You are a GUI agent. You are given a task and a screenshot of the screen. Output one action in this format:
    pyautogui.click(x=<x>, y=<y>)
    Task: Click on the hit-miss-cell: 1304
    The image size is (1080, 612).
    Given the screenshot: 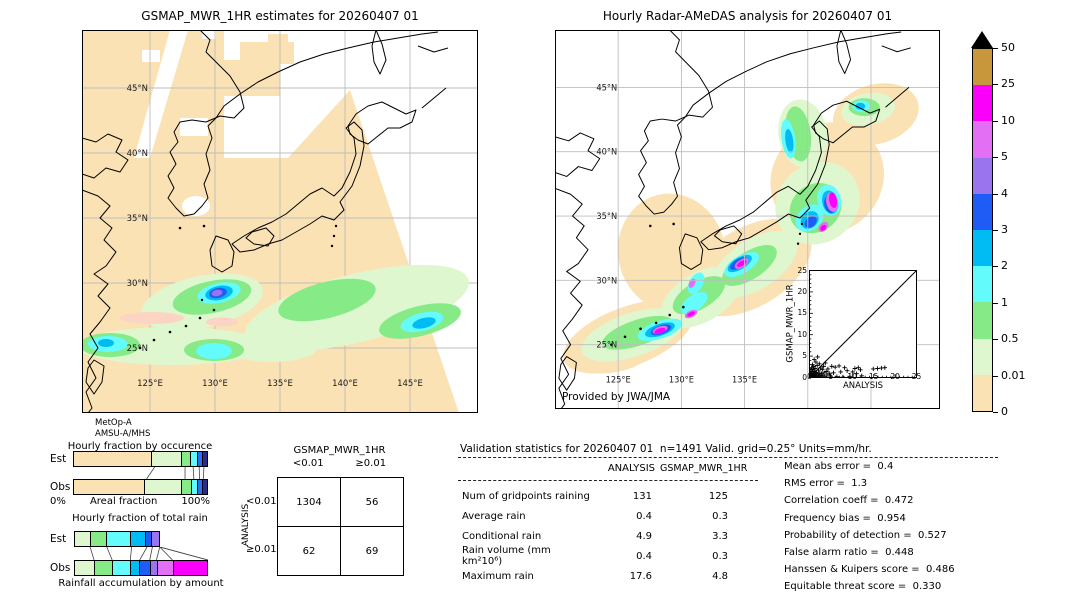 What is the action you would take?
    pyautogui.click(x=309, y=502)
    